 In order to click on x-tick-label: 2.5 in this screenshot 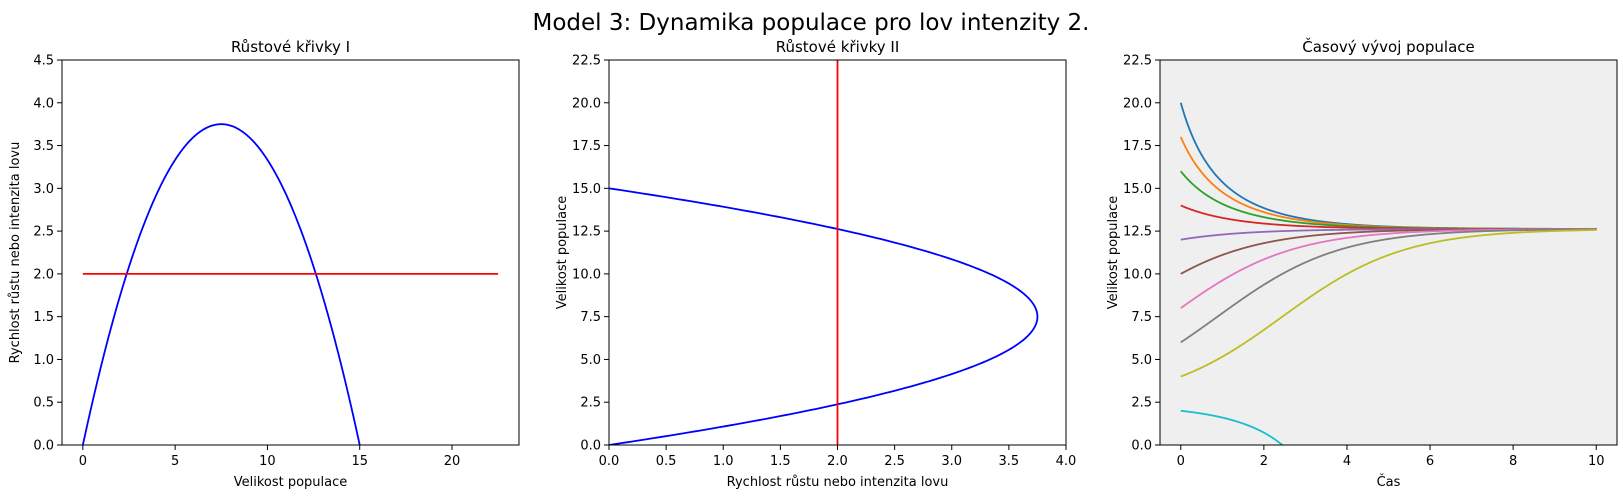, I will do `click(894, 461)`.